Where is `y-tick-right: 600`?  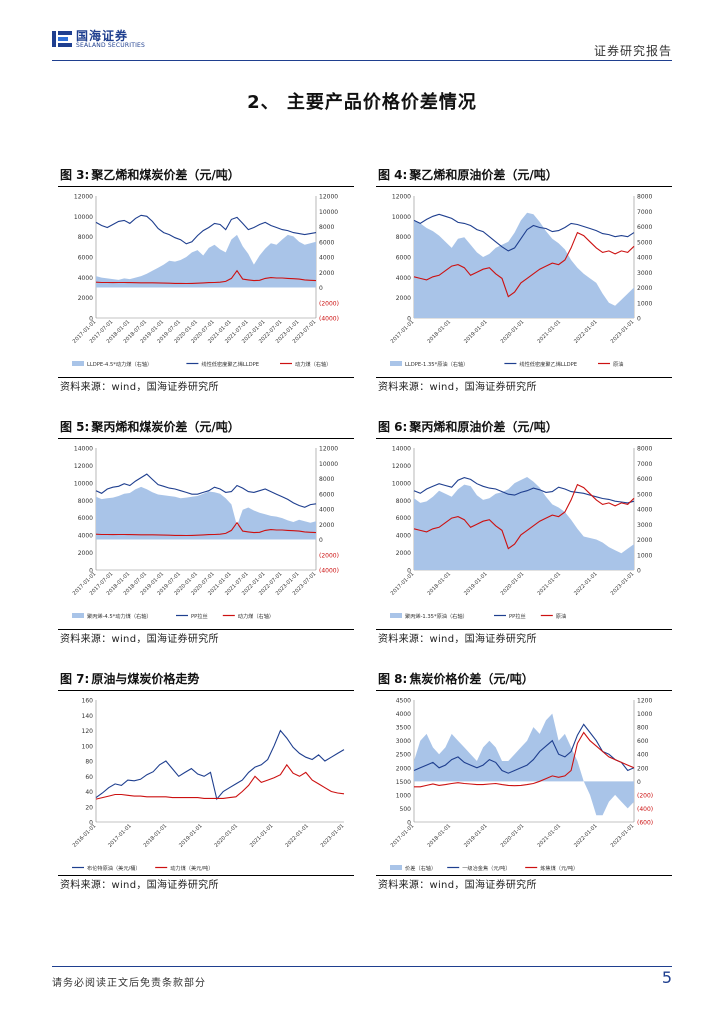 y-tick-right: 600 is located at coordinates (643, 741).